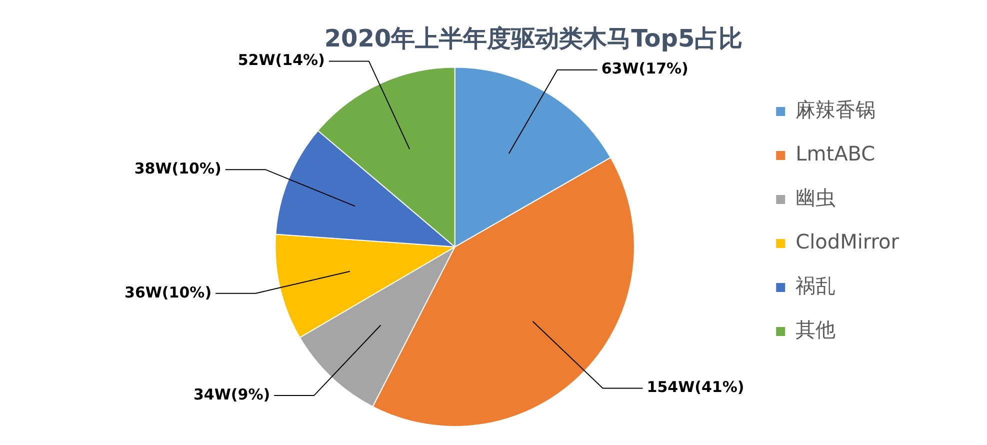  I want to click on data-label: 52W(14%), so click(281, 60).